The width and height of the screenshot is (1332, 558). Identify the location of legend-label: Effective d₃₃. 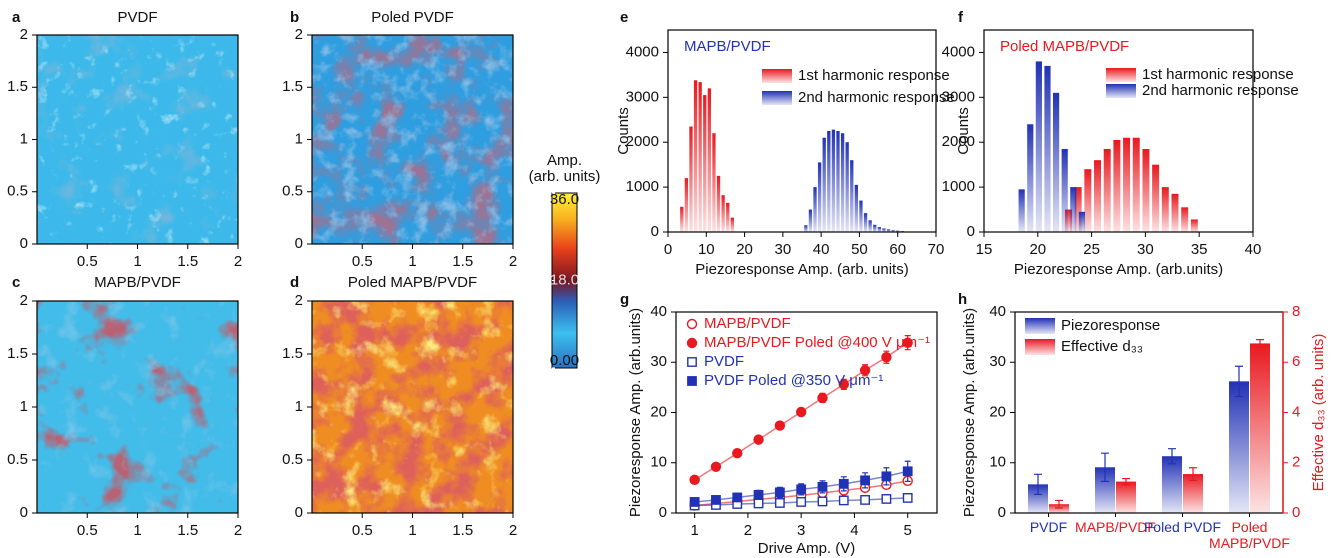
(1102, 346).